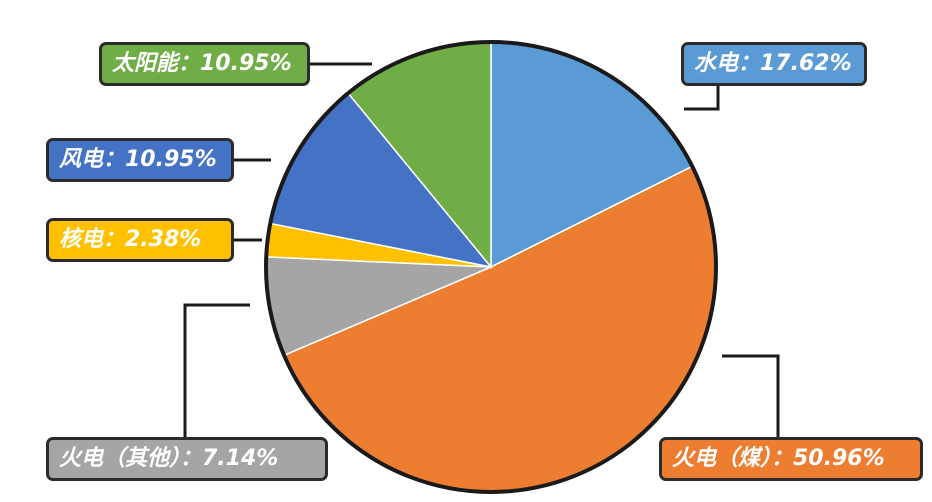 The width and height of the screenshot is (932, 502). I want to click on data-label-hydro: 水电：17.62%, so click(774, 64).